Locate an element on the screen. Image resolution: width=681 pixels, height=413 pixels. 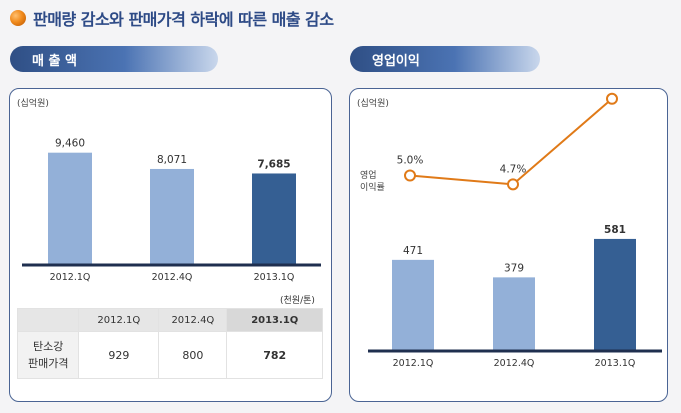
margin-point-2012.1Q is located at coordinates (410, 175).